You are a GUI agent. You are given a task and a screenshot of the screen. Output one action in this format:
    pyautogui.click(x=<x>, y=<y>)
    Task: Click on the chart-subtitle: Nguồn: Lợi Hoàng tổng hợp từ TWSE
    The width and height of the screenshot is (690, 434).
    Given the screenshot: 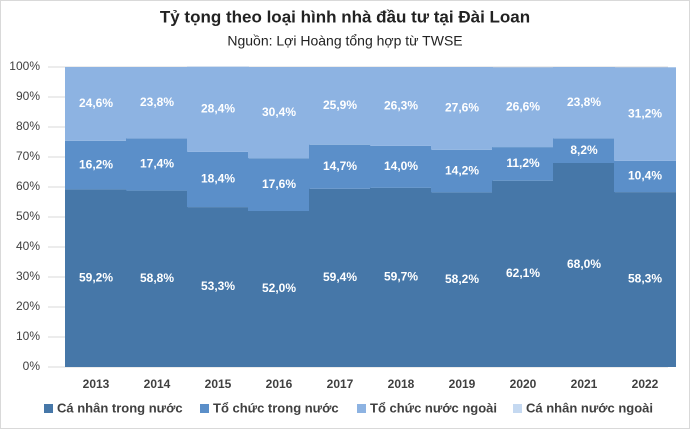 What is the action you would take?
    pyautogui.click(x=344, y=41)
    